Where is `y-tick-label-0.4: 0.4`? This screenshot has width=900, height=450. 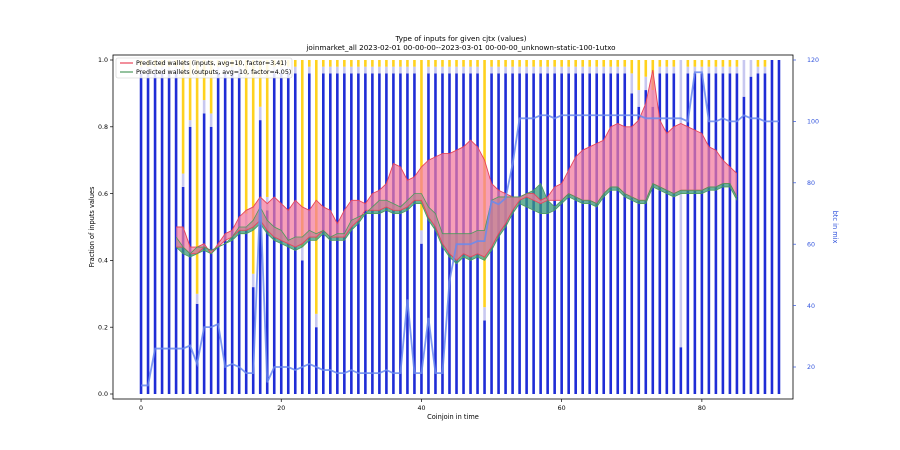 y-tick-label-0.4: 0.4 is located at coordinates (103, 261).